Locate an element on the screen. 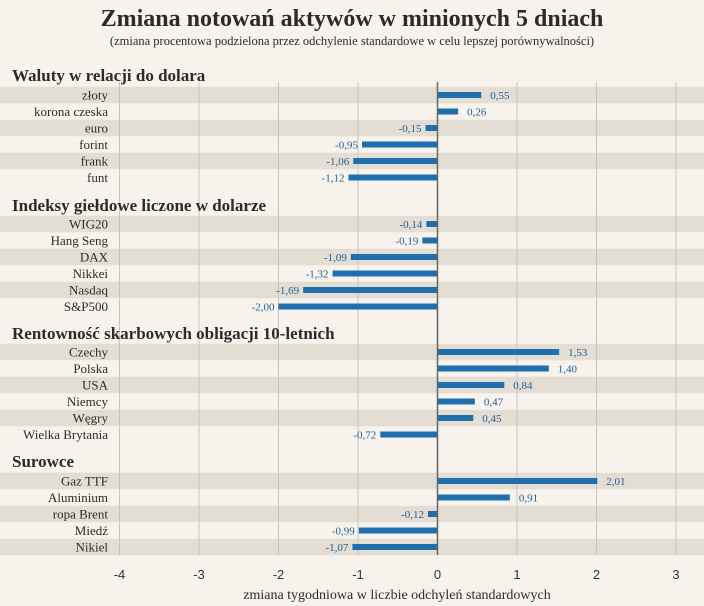  category-label: Hang Seng is located at coordinates (80, 240).